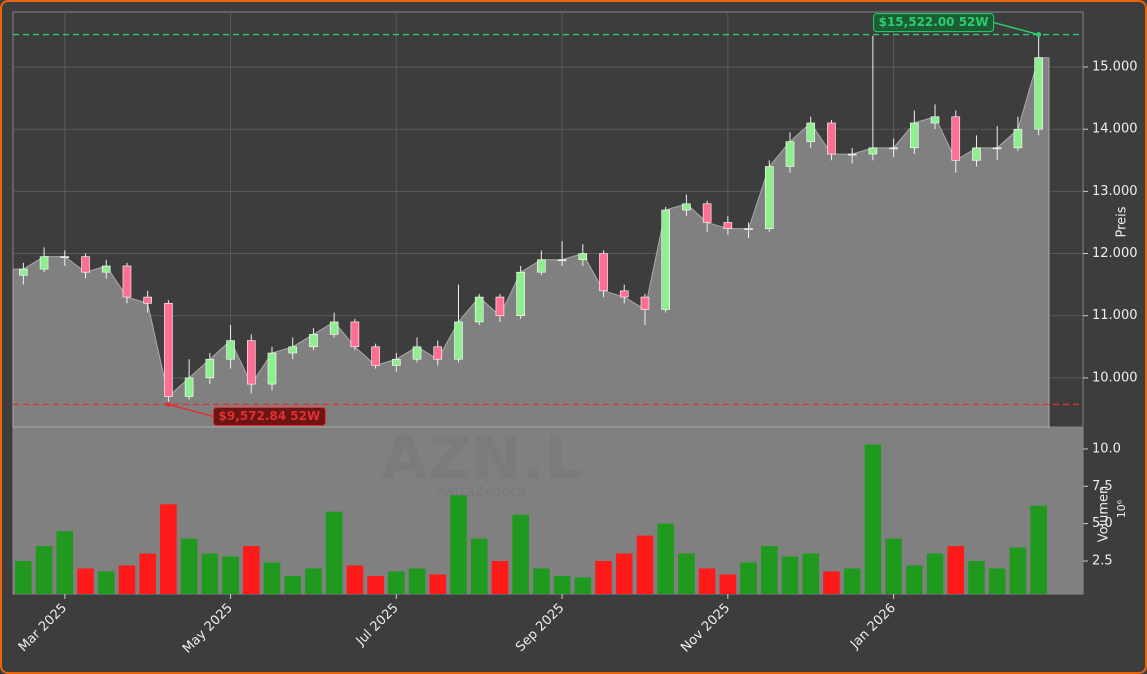 This screenshot has height=674, width=1147. Describe the element at coordinates (208, 629) in the screenshot. I see `x-tick-label: May 2025` at that location.